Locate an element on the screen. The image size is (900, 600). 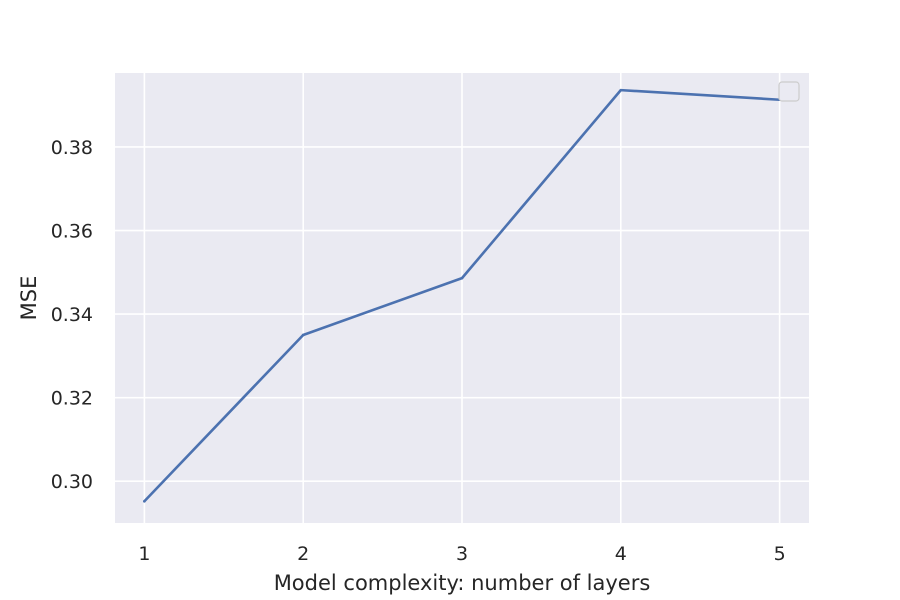
x-axis-ticks: 1 2 3 4 5 is located at coordinates (461, 554).